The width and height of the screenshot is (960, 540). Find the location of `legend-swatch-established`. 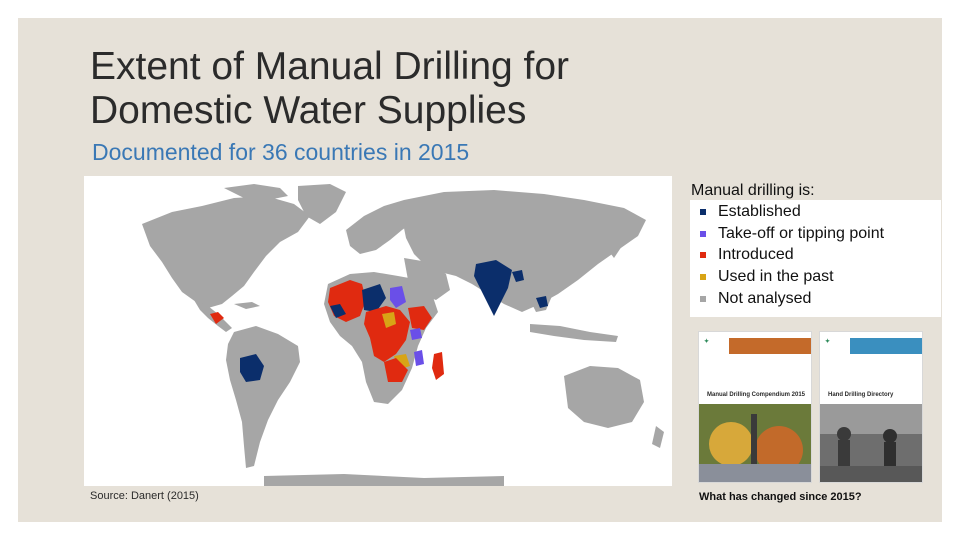

legend-swatch-established is located at coordinates (703, 212).